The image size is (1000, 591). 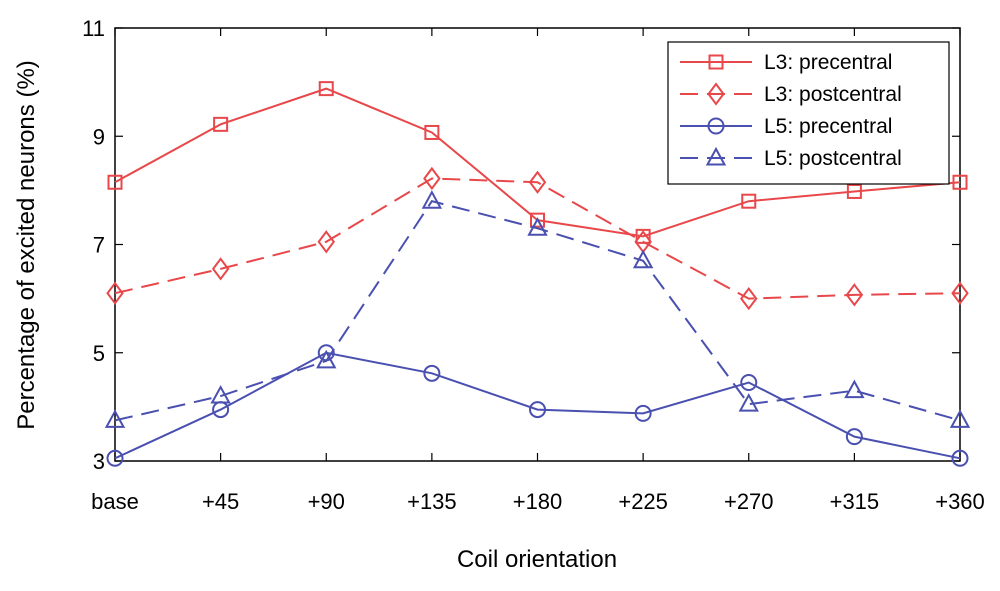 What do you see at coordinates (99, 461) in the screenshot?
I see `y-tick-label: 3` at bounding box center [99, 461].